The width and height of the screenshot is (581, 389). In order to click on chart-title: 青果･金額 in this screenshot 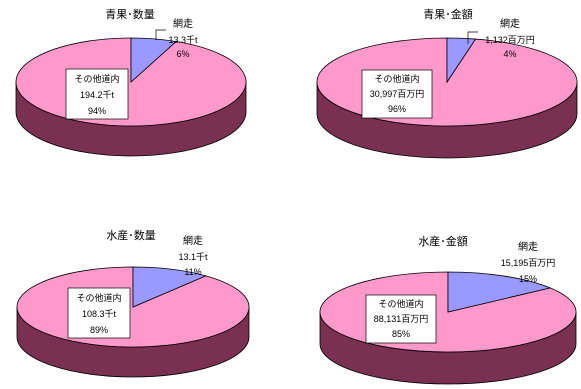, I will do `click(448, 14)`.